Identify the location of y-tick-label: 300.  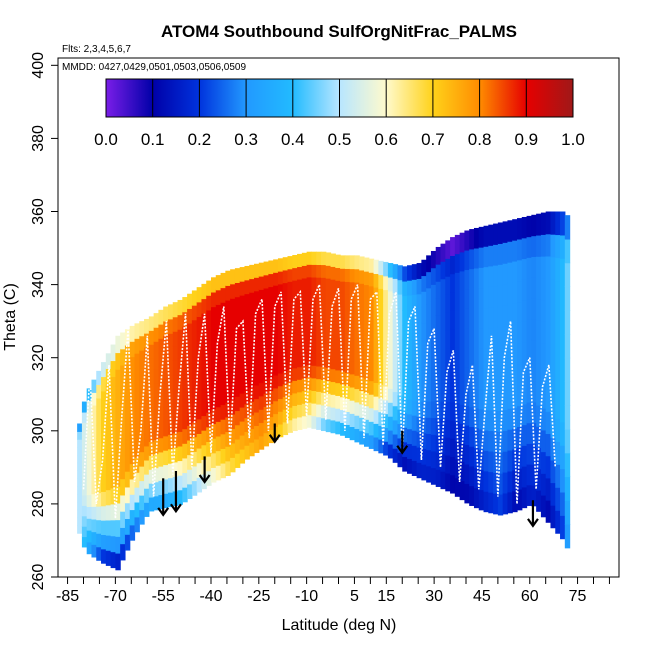
(38, 430).